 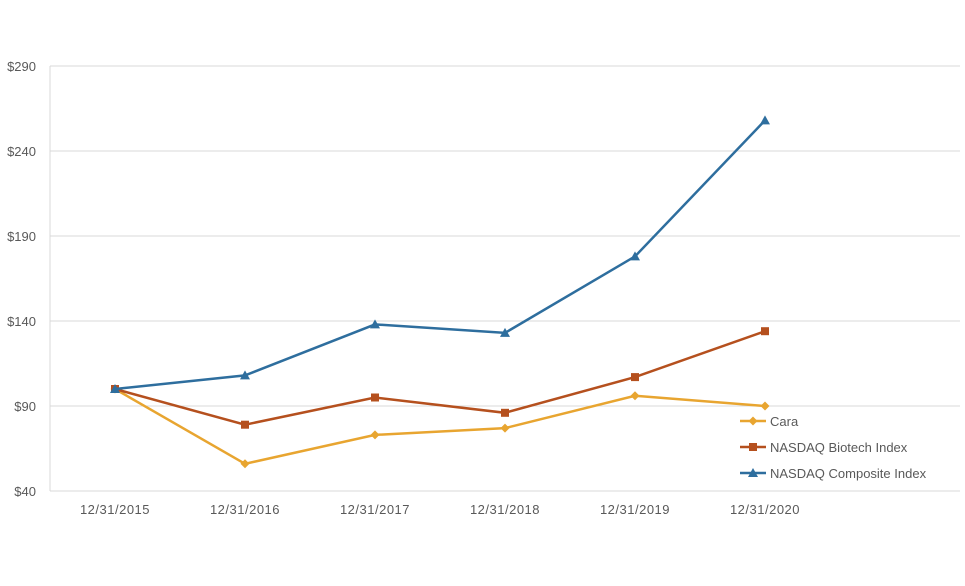 What do you see at coordinates (848, 473) in the screenshot?
I see `legend-label: NASDAQ Composite Index` at bounding box center [848, 473].